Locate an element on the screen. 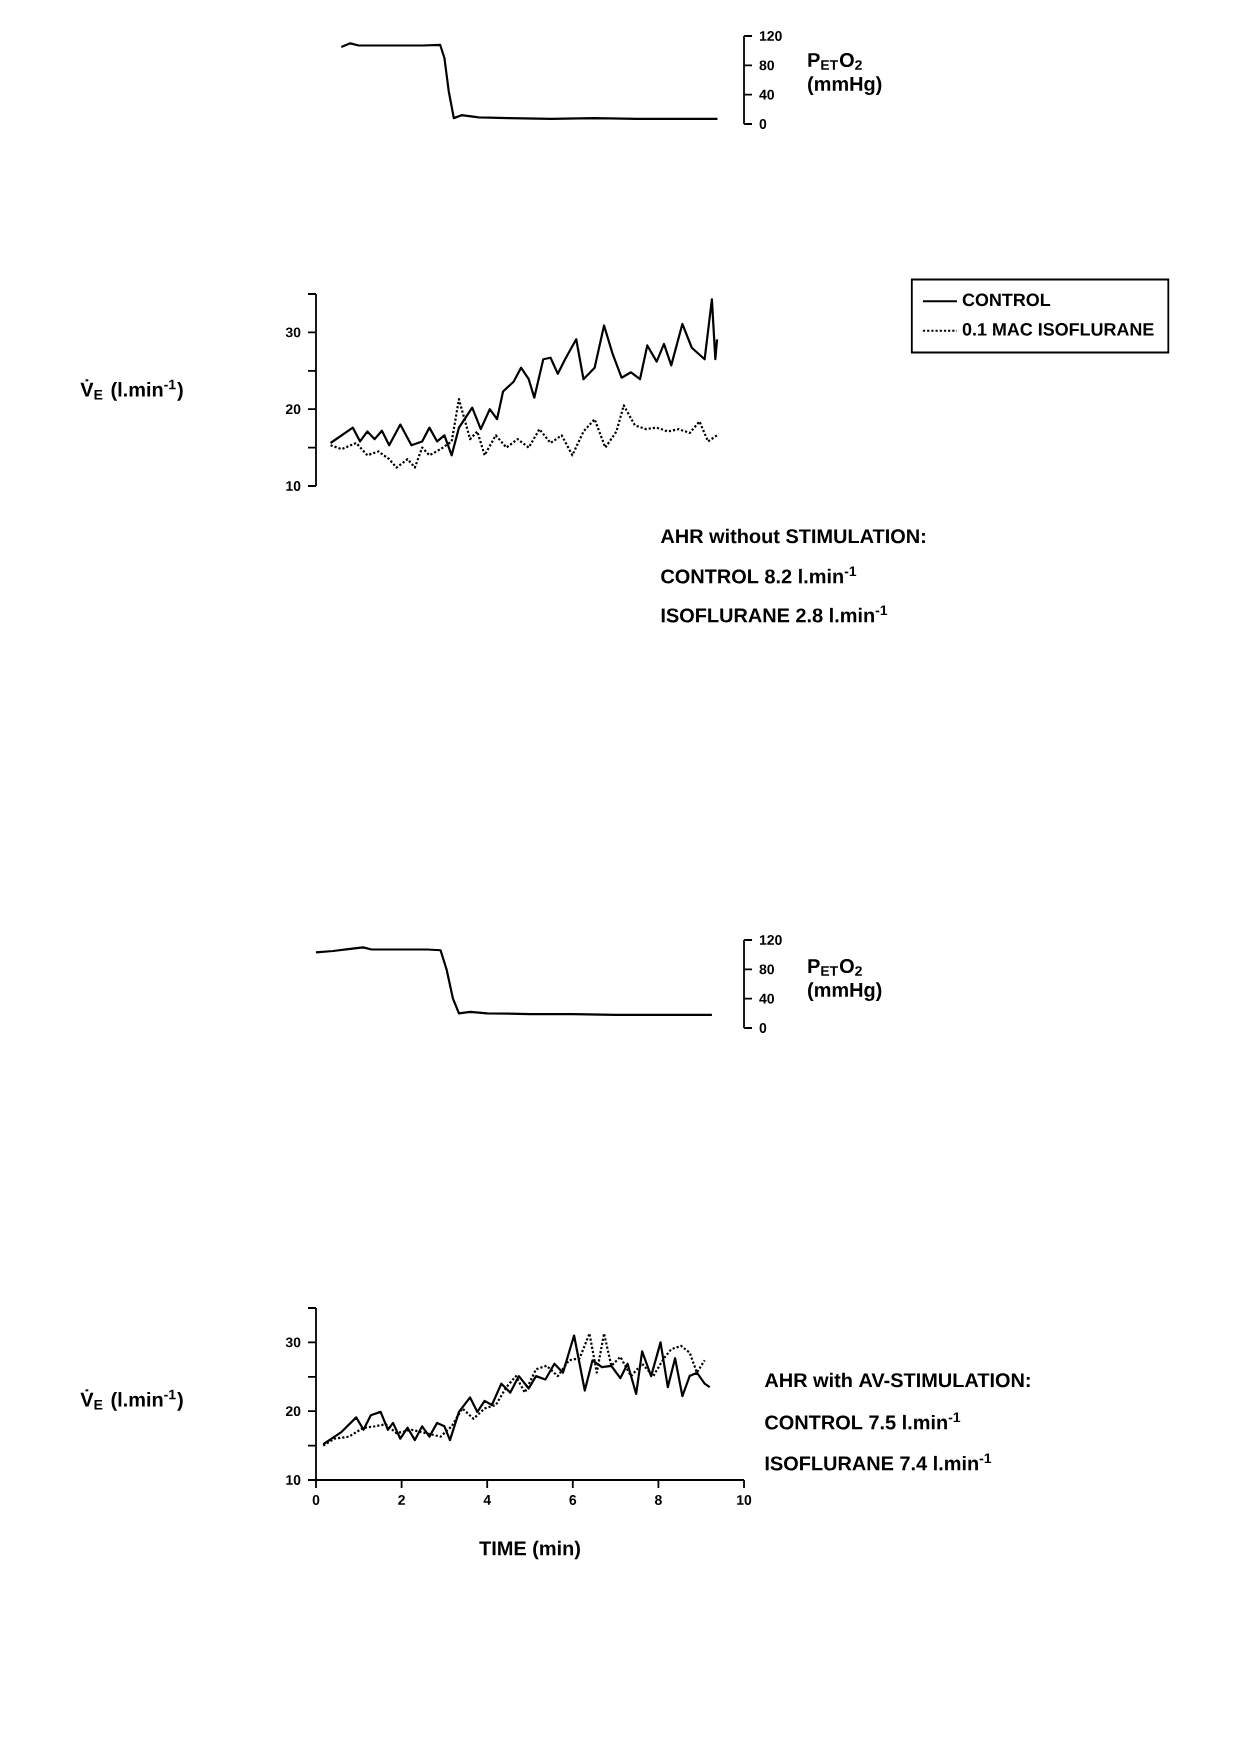 This screenshot has height=1758, width=1258. text: CONTROL 8.2 l.min$^{-1}$ is located at coordinates (759, 575).